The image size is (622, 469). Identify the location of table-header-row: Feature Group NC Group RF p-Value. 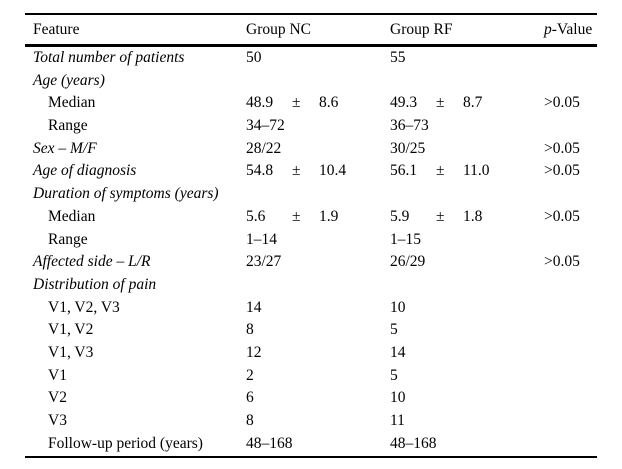
(311, 31).